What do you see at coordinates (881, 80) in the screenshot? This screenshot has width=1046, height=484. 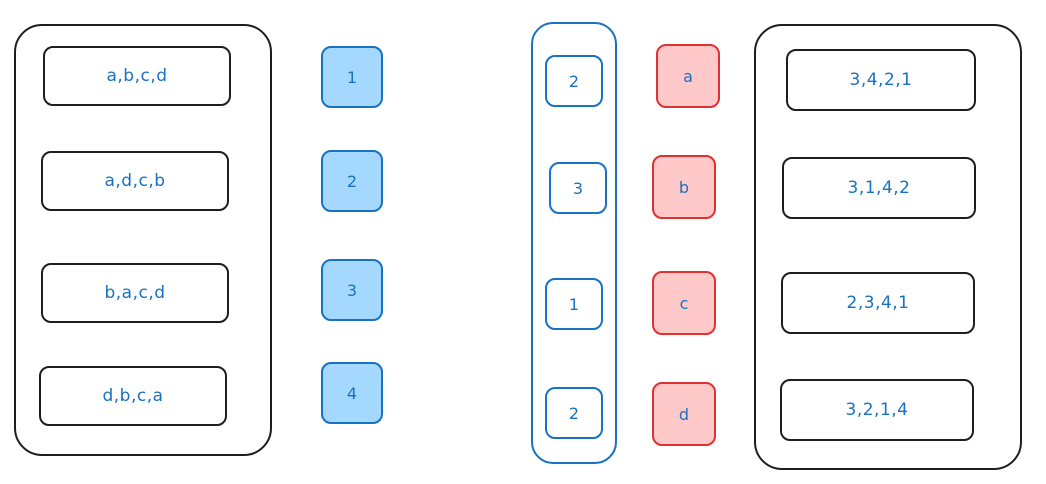 I see `right-order-pill-1: 3,4,2,1` at bounding box center [881, 80].